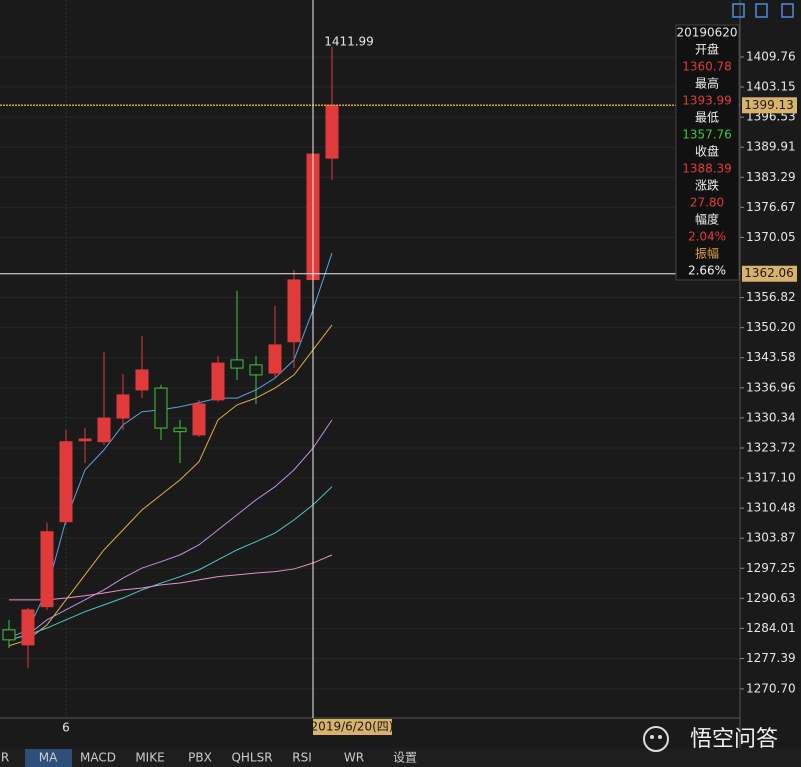  I want to click on y-tick-label: 1284.01, so click(771, 628).